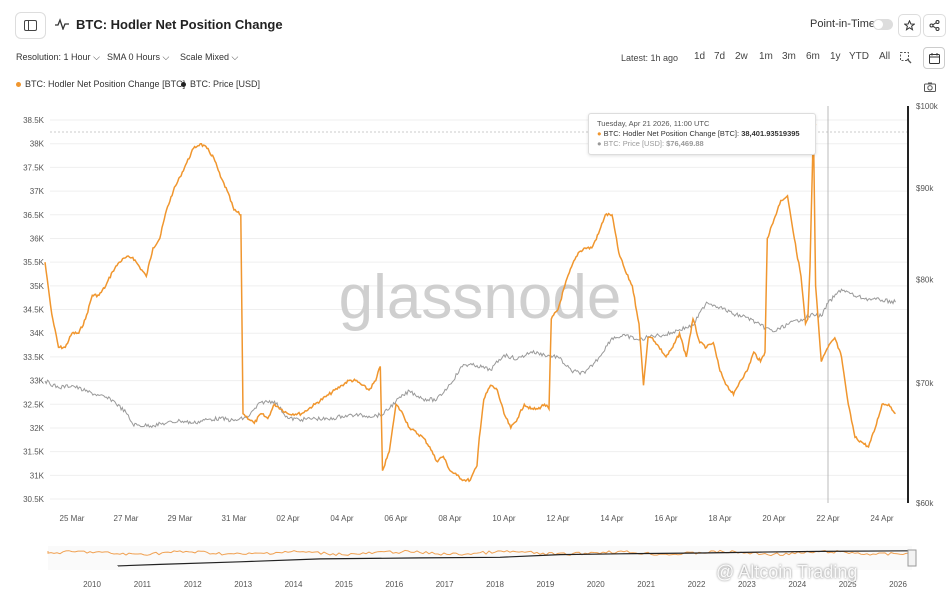 This screenshot has height=600, width=949. I want to click on left-tick-label: 35.5K, so click(34, 262).